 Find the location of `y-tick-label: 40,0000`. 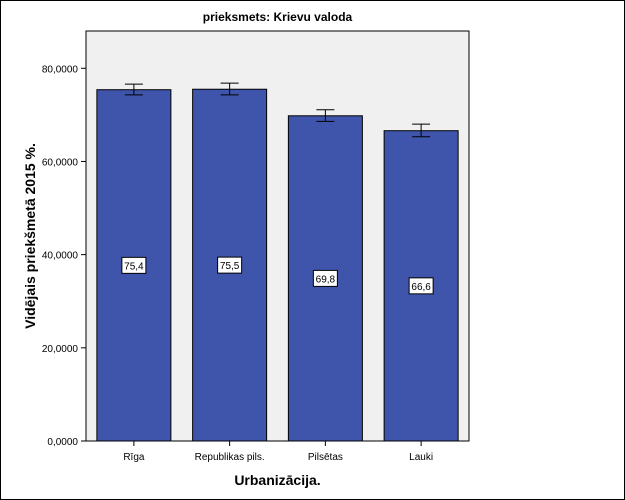

y-tick-label: 40,0000 is located at coordinates (60, 256).